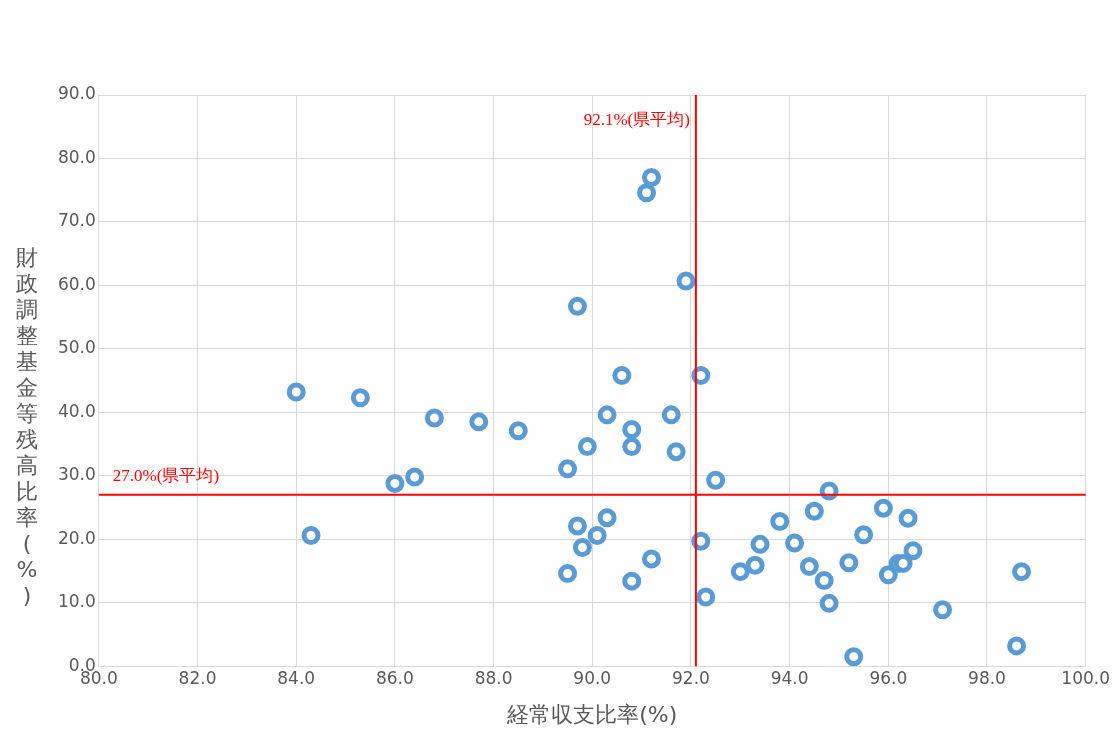  What do you see at coordinates (76, 283) in the screenshot?
I see `y-tick-label: 60.0` at bounding box center [76, 283].